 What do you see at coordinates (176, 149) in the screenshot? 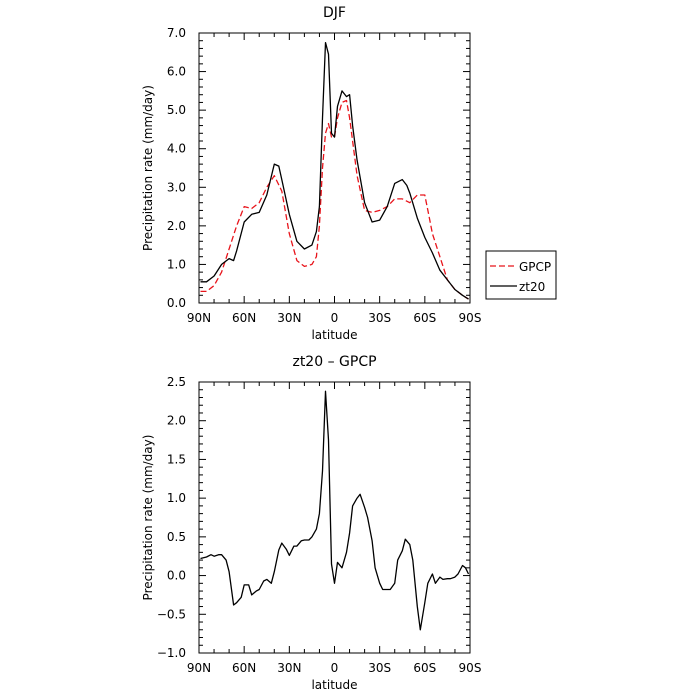
I see `y-tick-label: 4.0` at bounding box center [176, 149].